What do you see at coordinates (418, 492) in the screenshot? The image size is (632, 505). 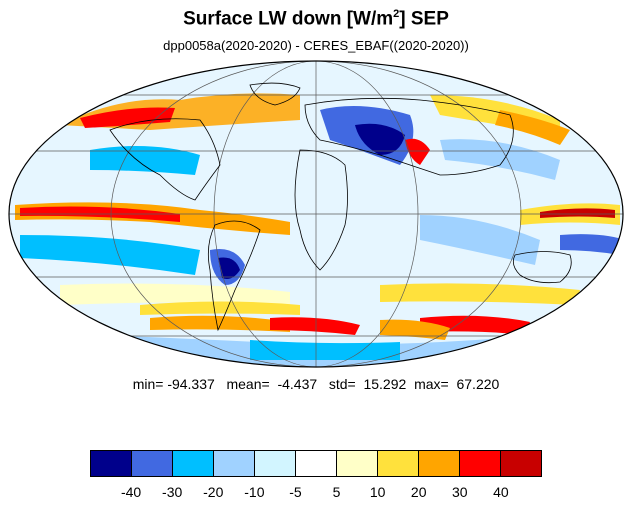 I see `colorbar-tick-label: 20` at bounding box center [418, 492].